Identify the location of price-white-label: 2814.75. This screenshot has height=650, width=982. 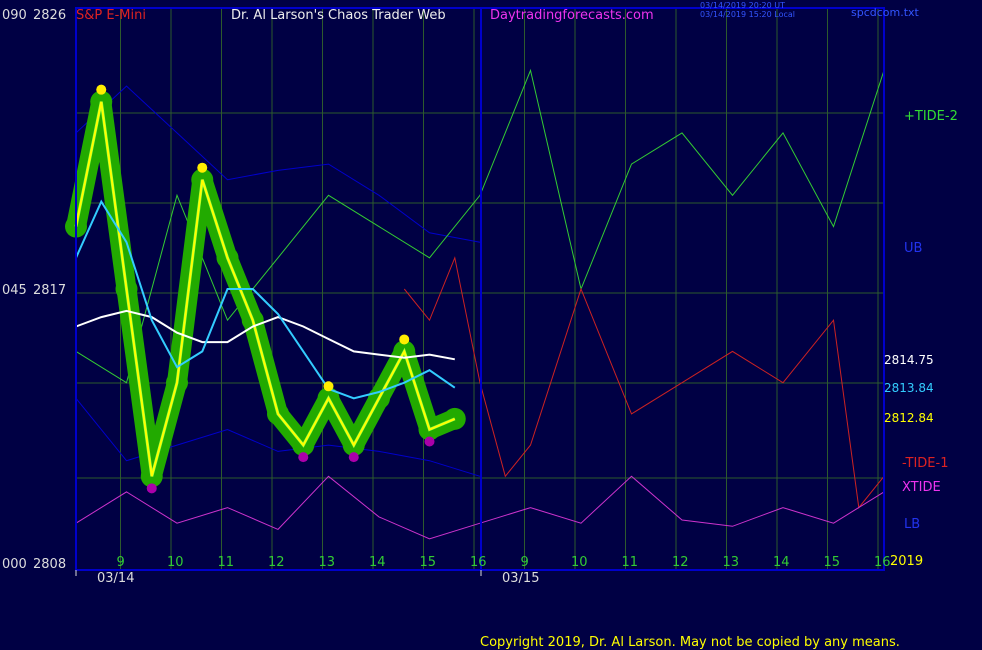
(909, 360).